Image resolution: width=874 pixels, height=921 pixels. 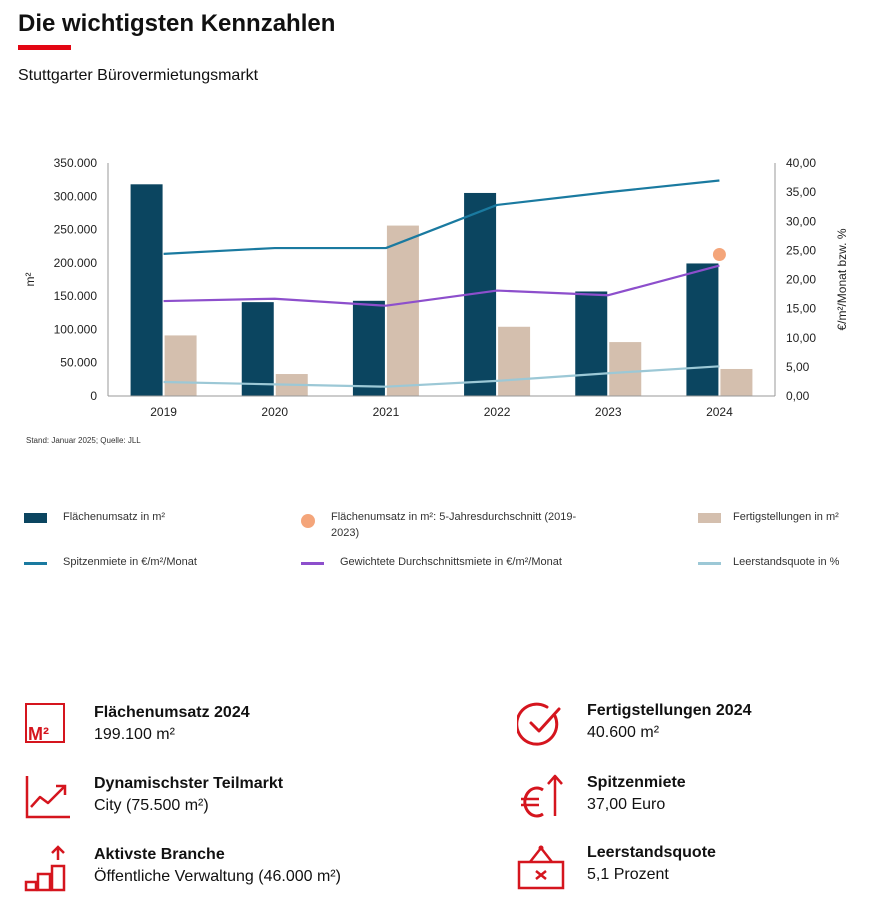 What do you see at coordinates (842, 279) in the screenshot?
I see `y2-axis-title: €/m²/Monat bzw. %` at bounding box center [842, 279].